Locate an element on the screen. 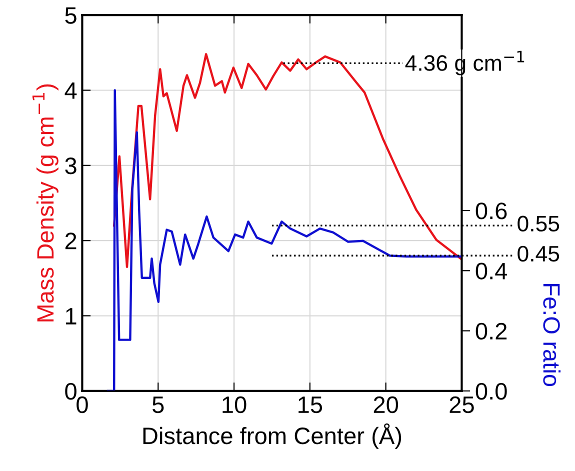 The height and width of the screenshot is (471, 575). y2-tick-label: 0.2 is located at coordinates (491, 331).